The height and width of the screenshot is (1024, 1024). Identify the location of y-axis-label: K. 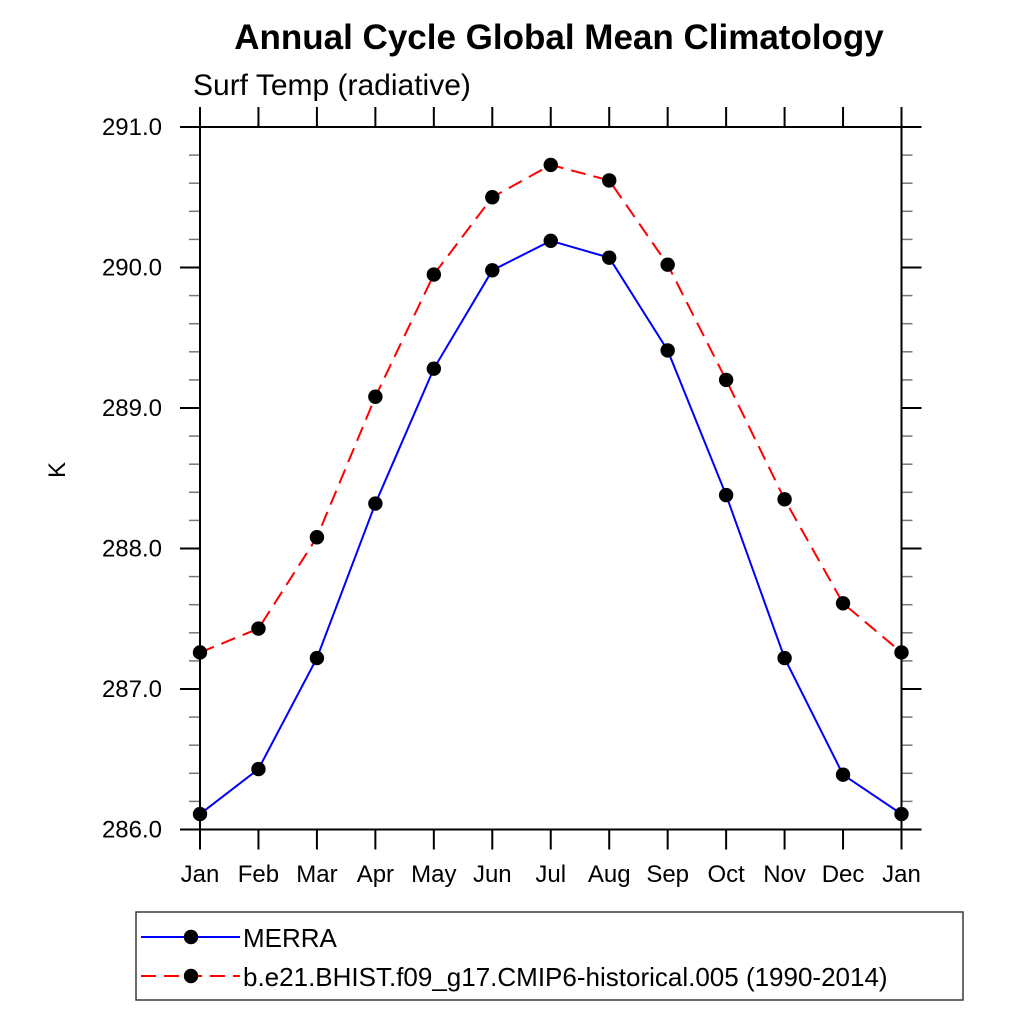
(57, 470).